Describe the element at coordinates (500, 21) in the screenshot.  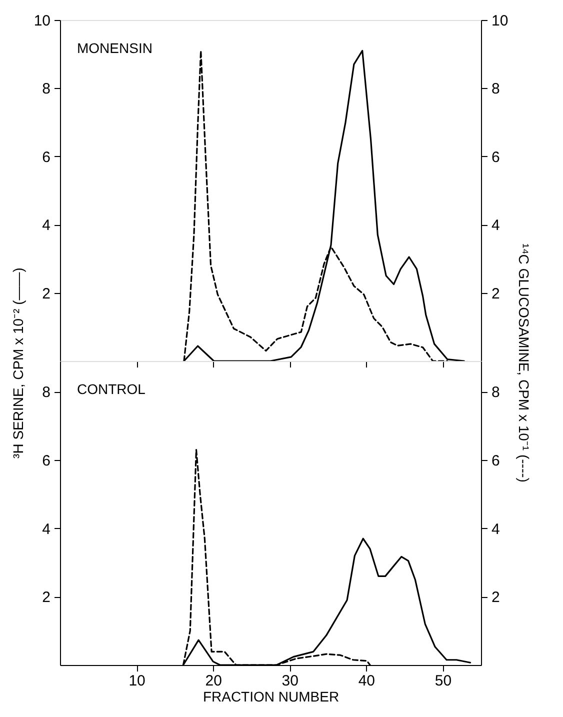
I see `y2-tick-label: 10` at that location.